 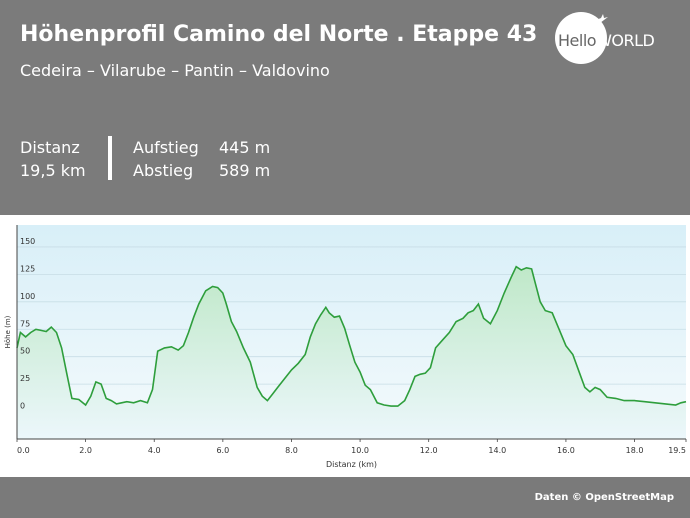 What do you see at coordinates (25, 323) in the screenshot?
I see `y-tick-label: 75` at bounding box center [25, 323].